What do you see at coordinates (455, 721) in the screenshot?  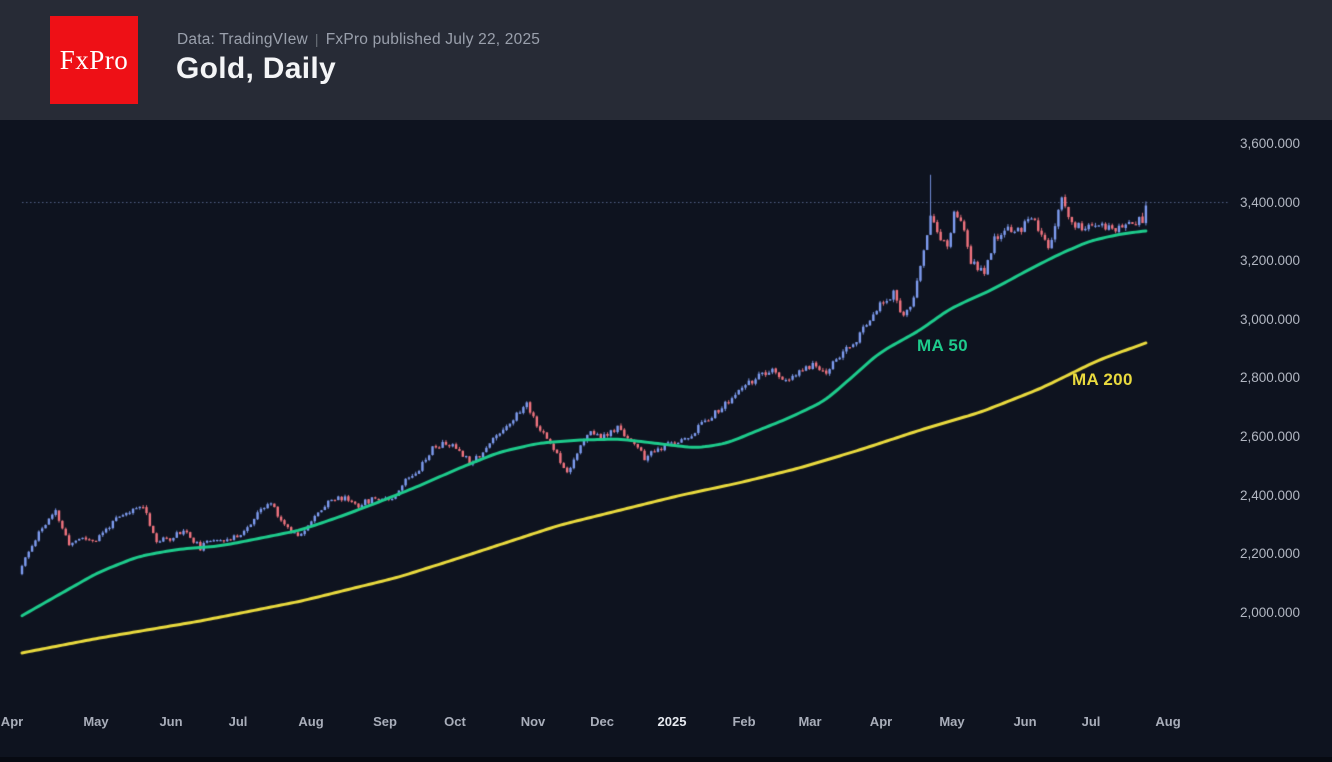 I see `x-axis-label: Oct` at bounding box center [455, 721].